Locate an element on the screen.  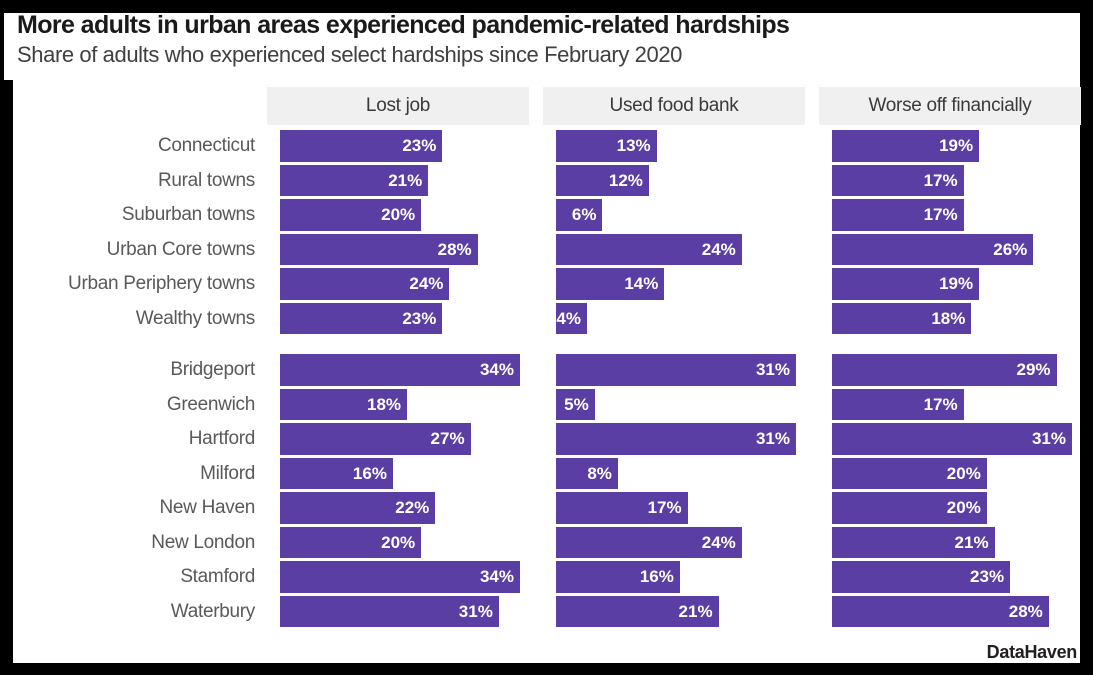
table-row: Milford 16% 8% 20% is located at coordinates (542, 473).